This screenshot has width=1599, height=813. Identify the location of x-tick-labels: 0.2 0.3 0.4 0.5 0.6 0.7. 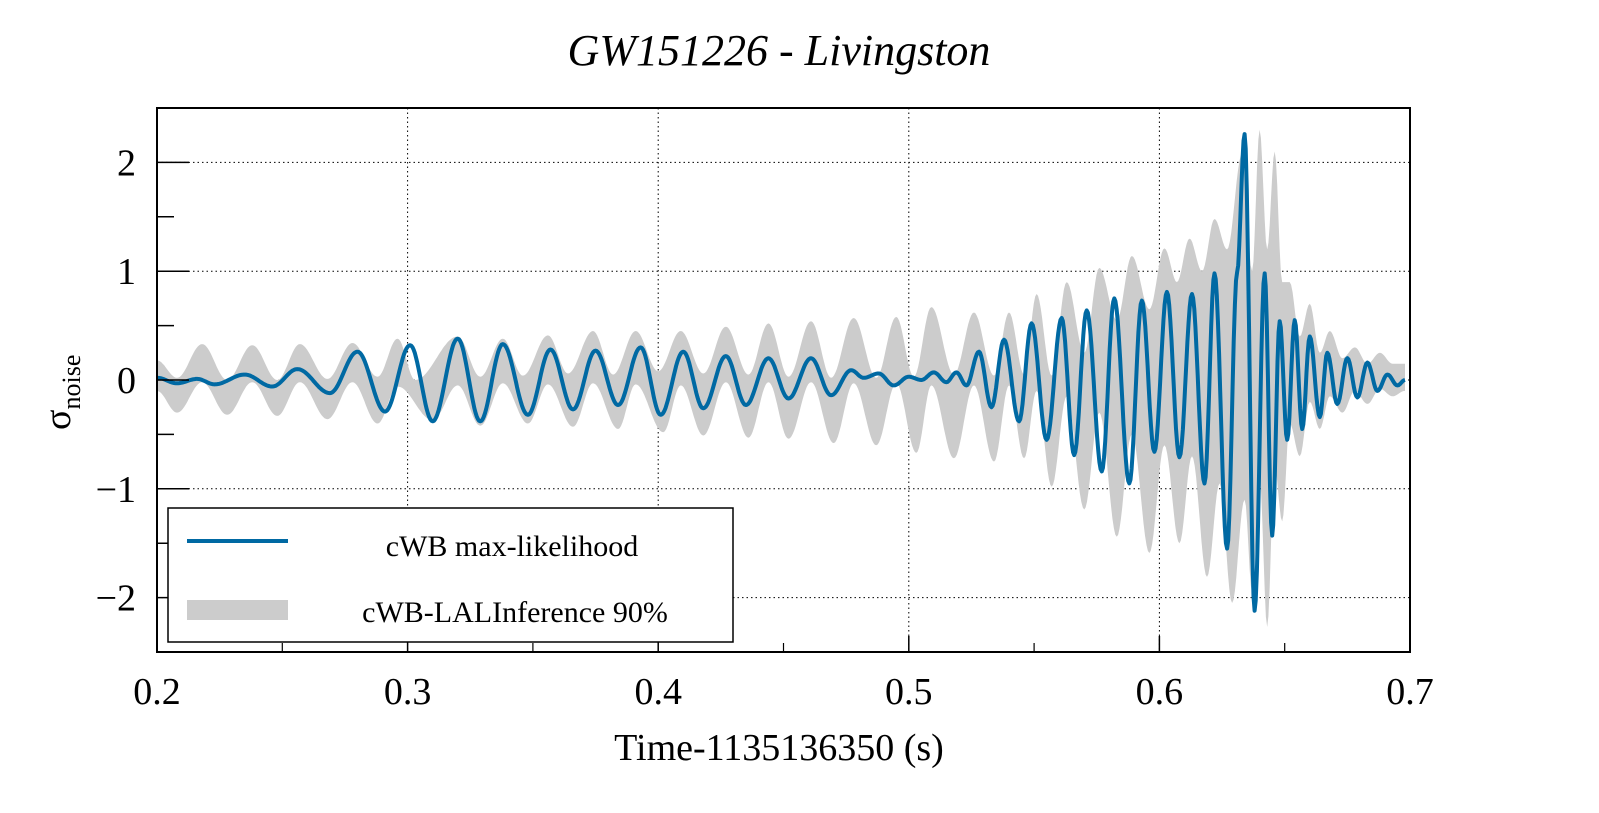
(783, 692).